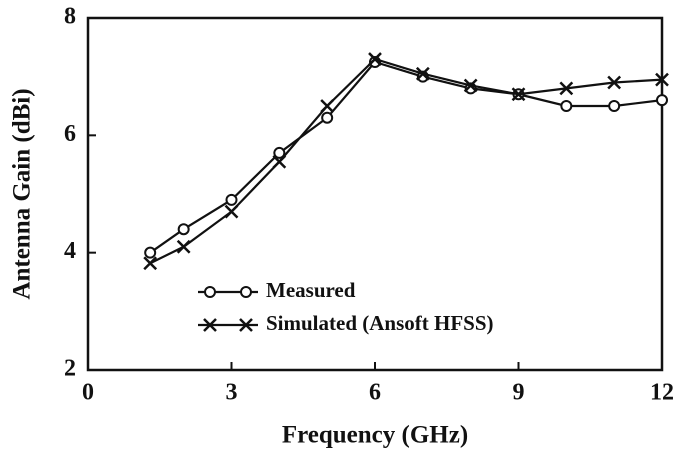  Describe the element at coordinates (519, 393) in the screenshot. I see `x-tick-label: 9` at that location.